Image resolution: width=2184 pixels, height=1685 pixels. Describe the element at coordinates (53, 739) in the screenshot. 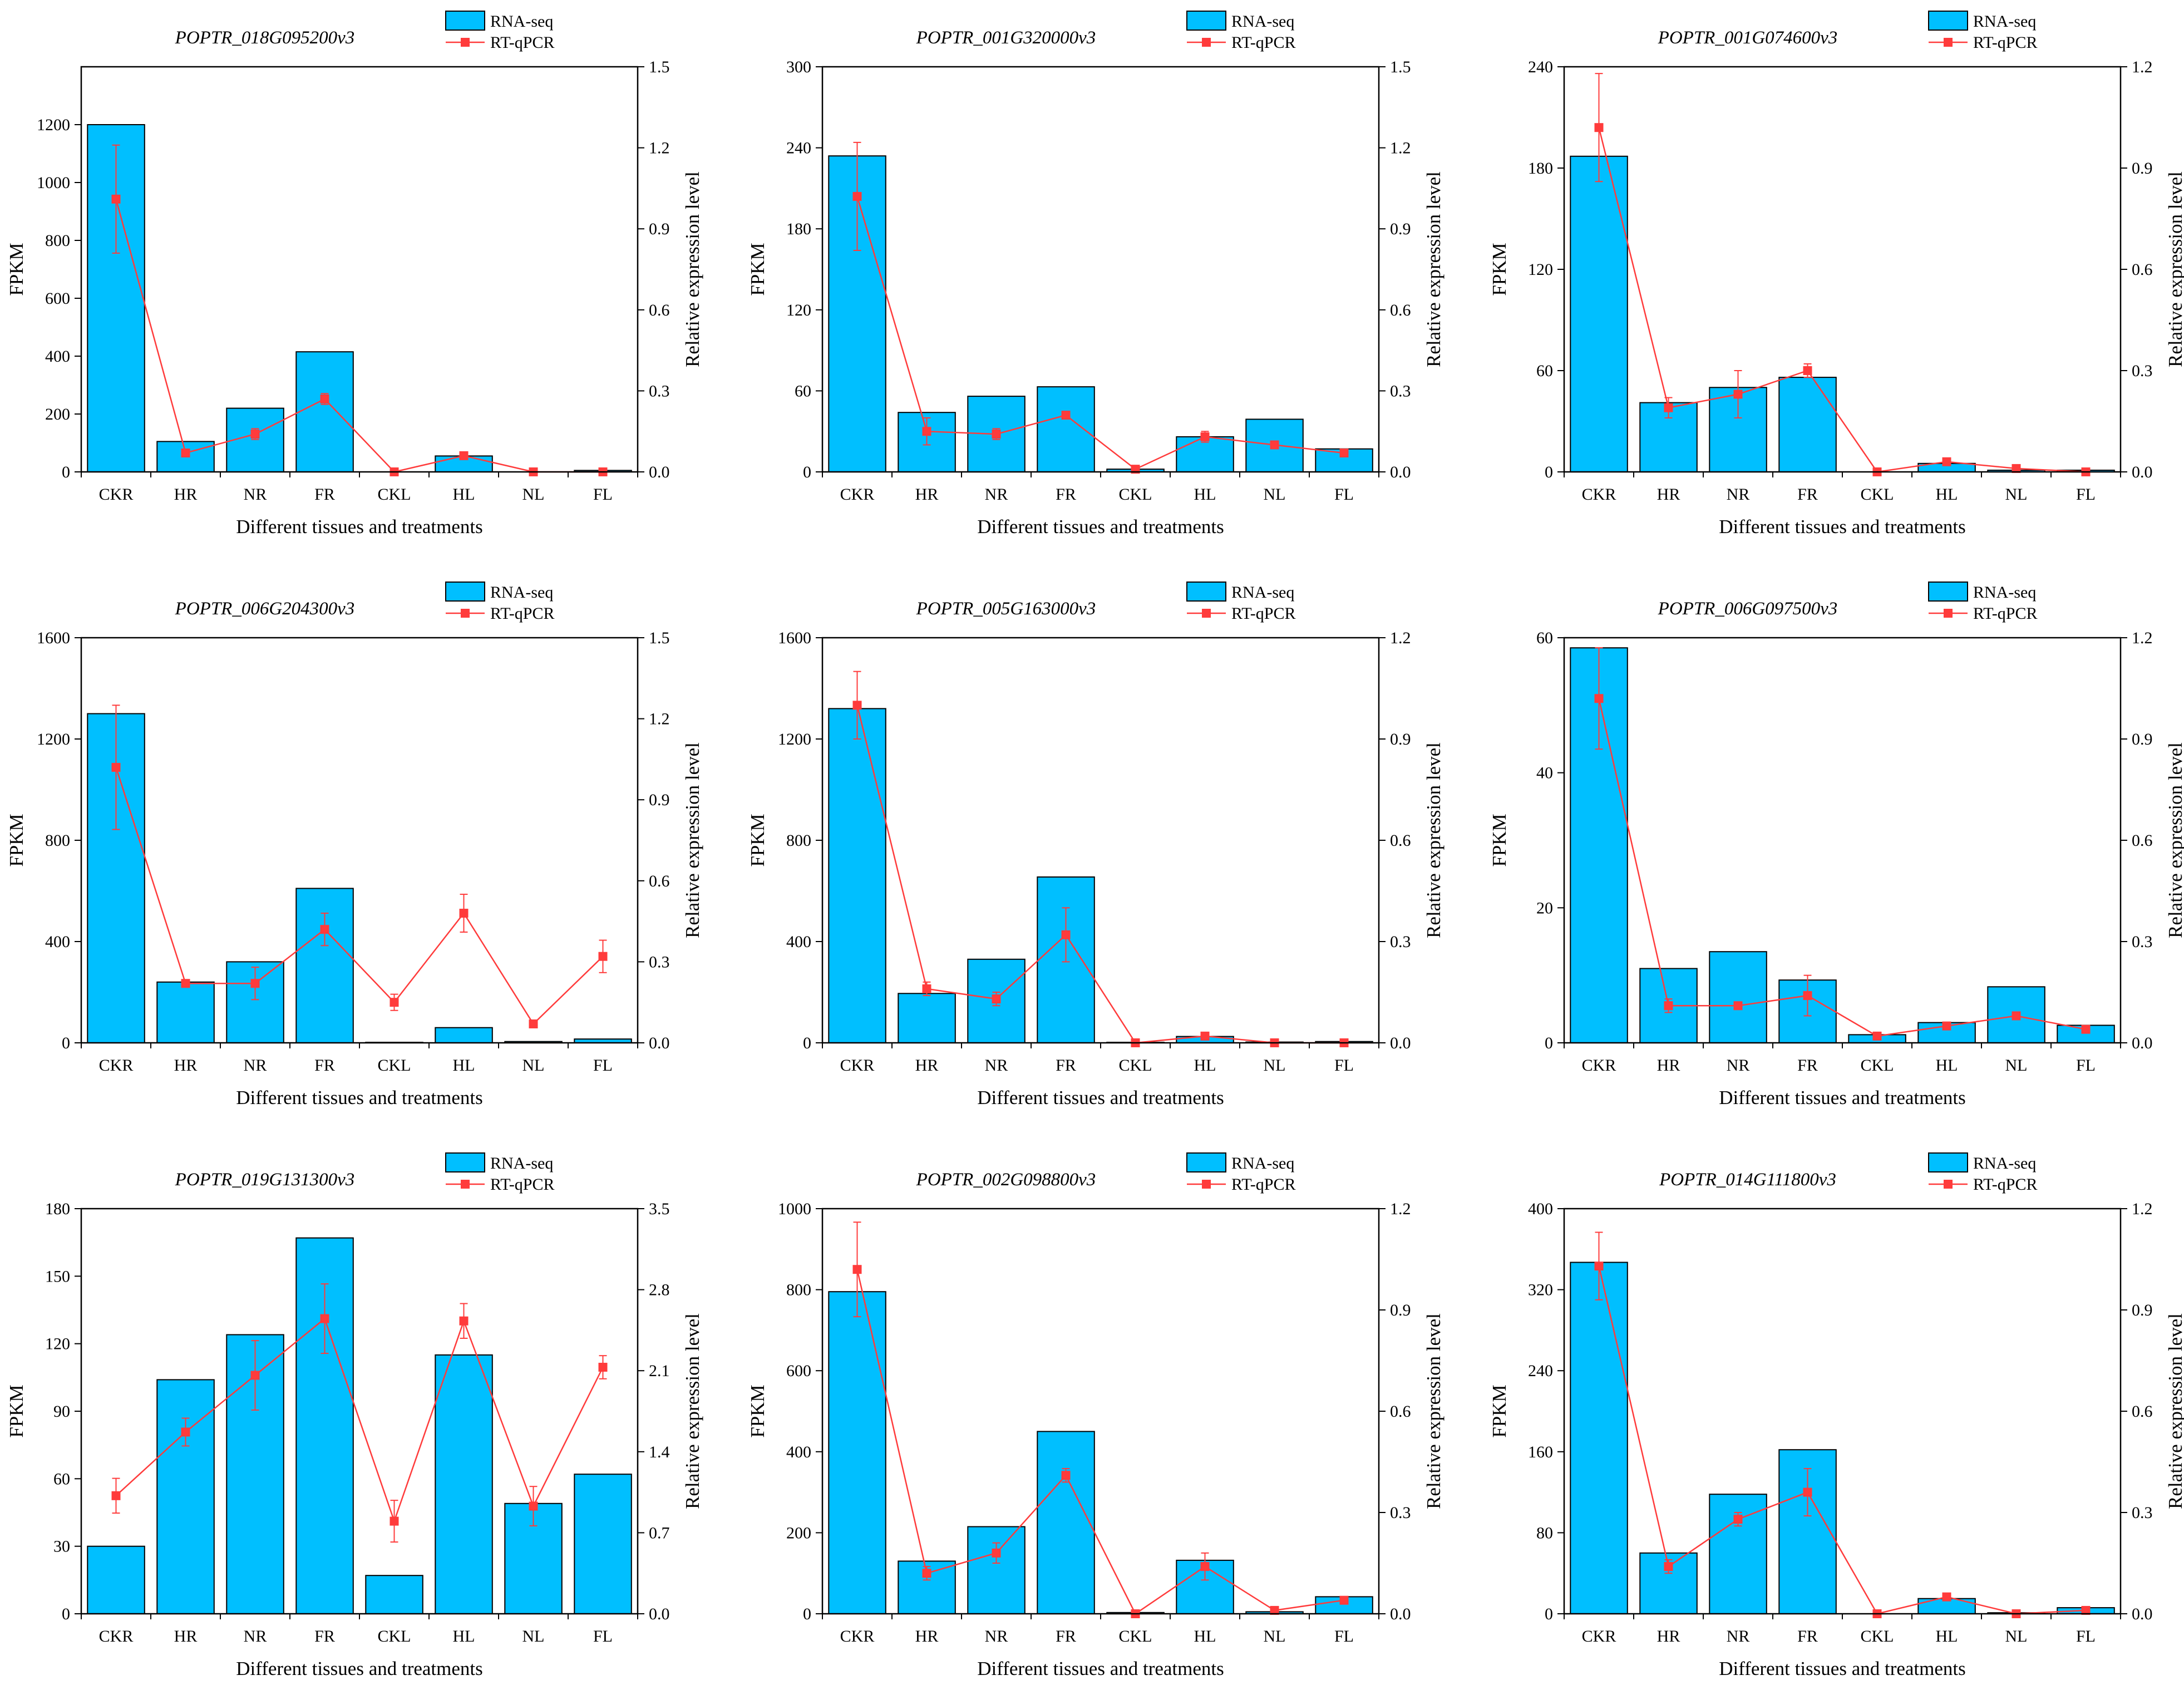

I see `y-tick-label: 1200` at that location.